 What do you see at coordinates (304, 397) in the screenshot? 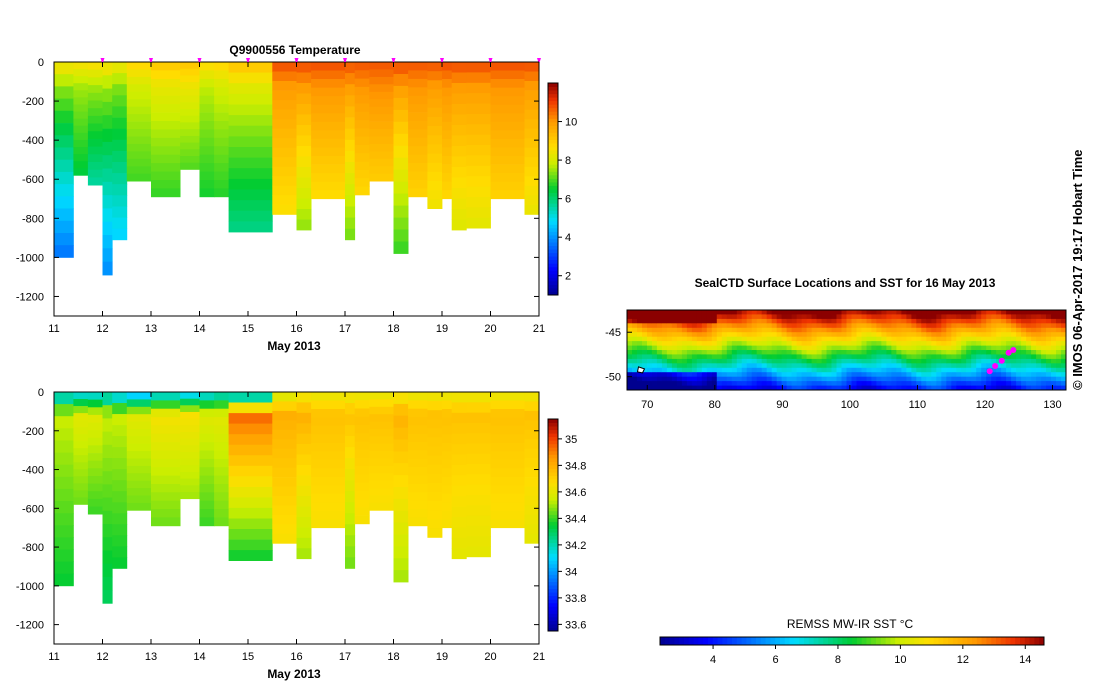
I see `profile-12-cell` at bounding box center [304, 397].